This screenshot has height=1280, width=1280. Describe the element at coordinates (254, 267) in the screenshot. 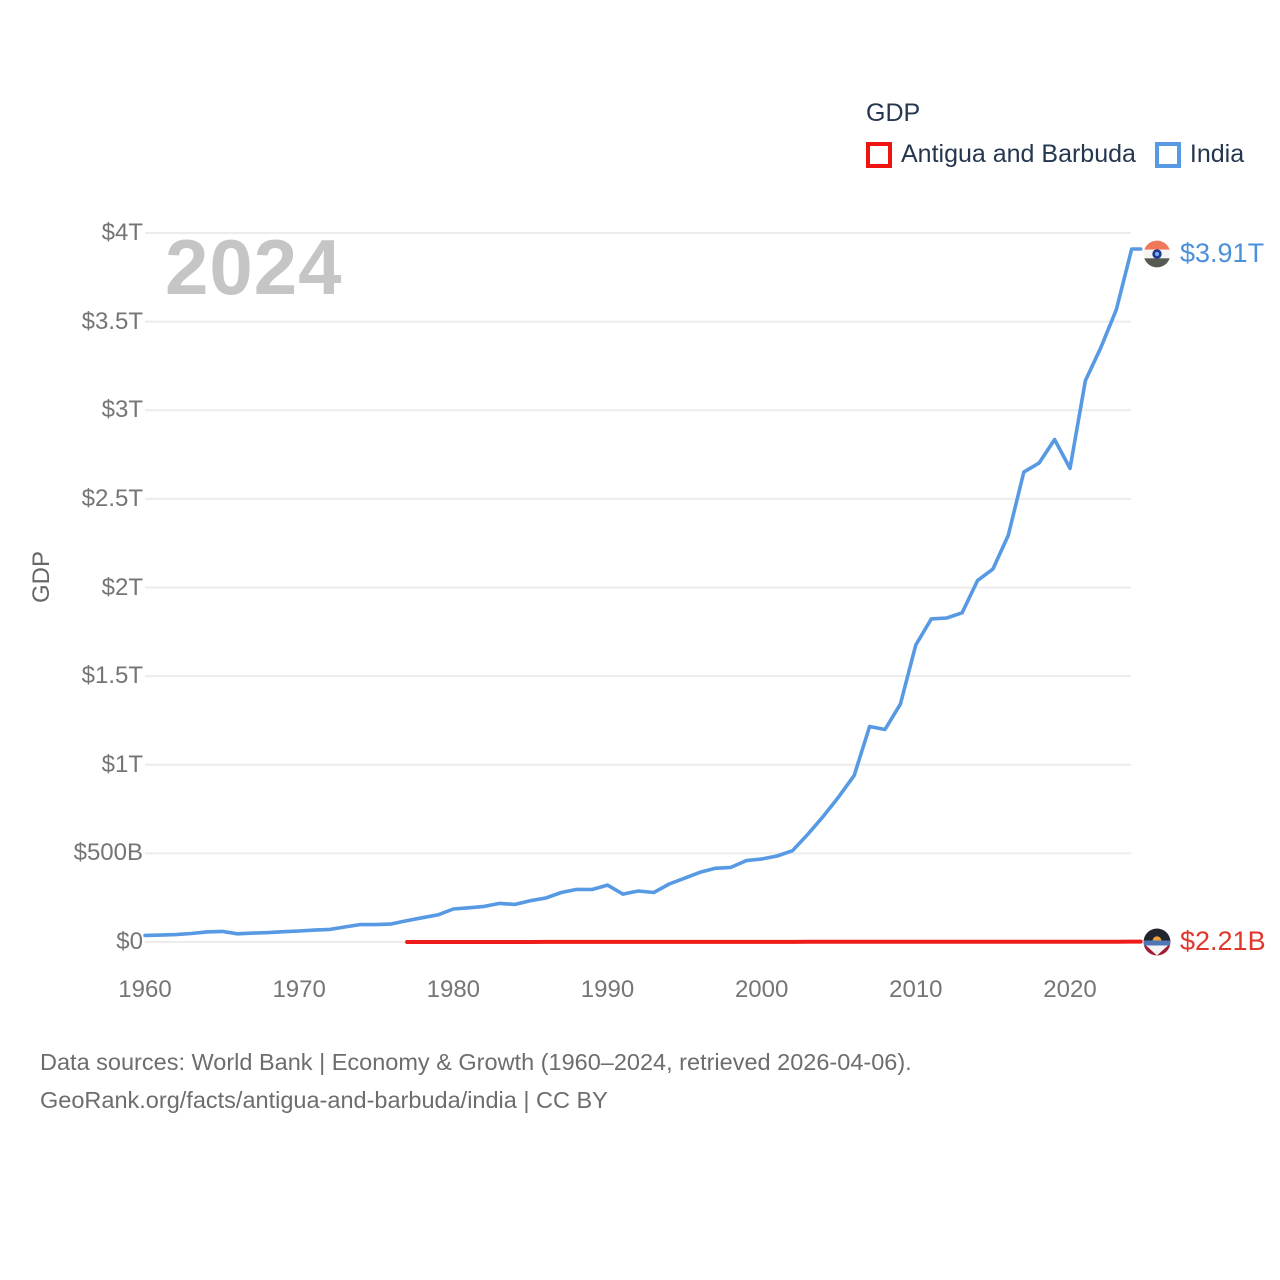

I see `year-watermark: 2024` at that location.